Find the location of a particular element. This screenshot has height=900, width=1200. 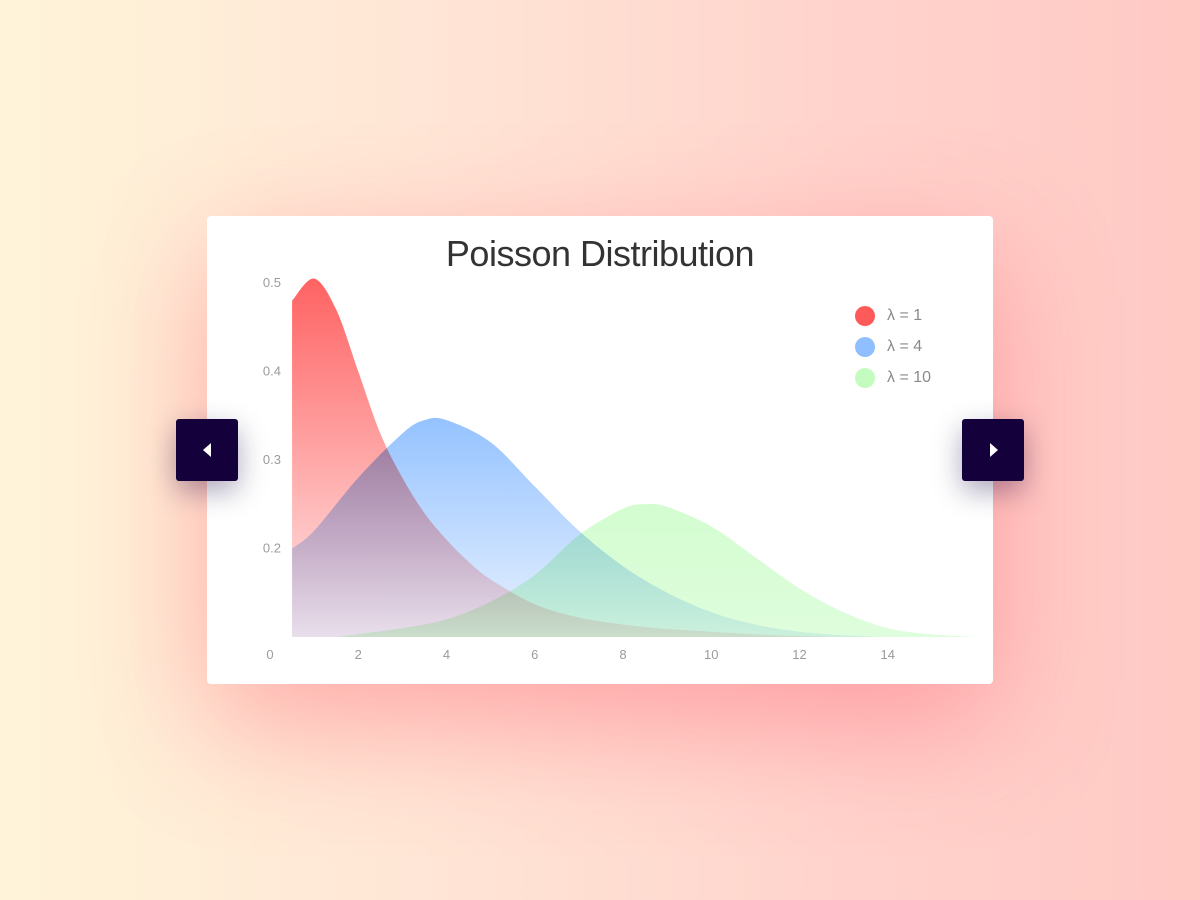

y-tick-label: 0.2 is located at coordinates (272, 548).